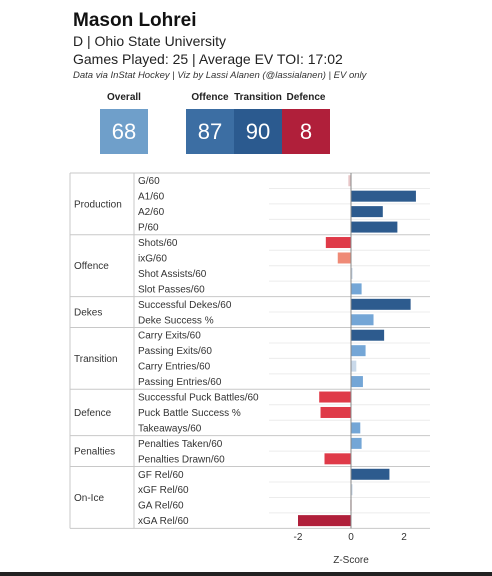 The image size is (492, 576). I want to click on group-label: Offence, so click(91, 266).